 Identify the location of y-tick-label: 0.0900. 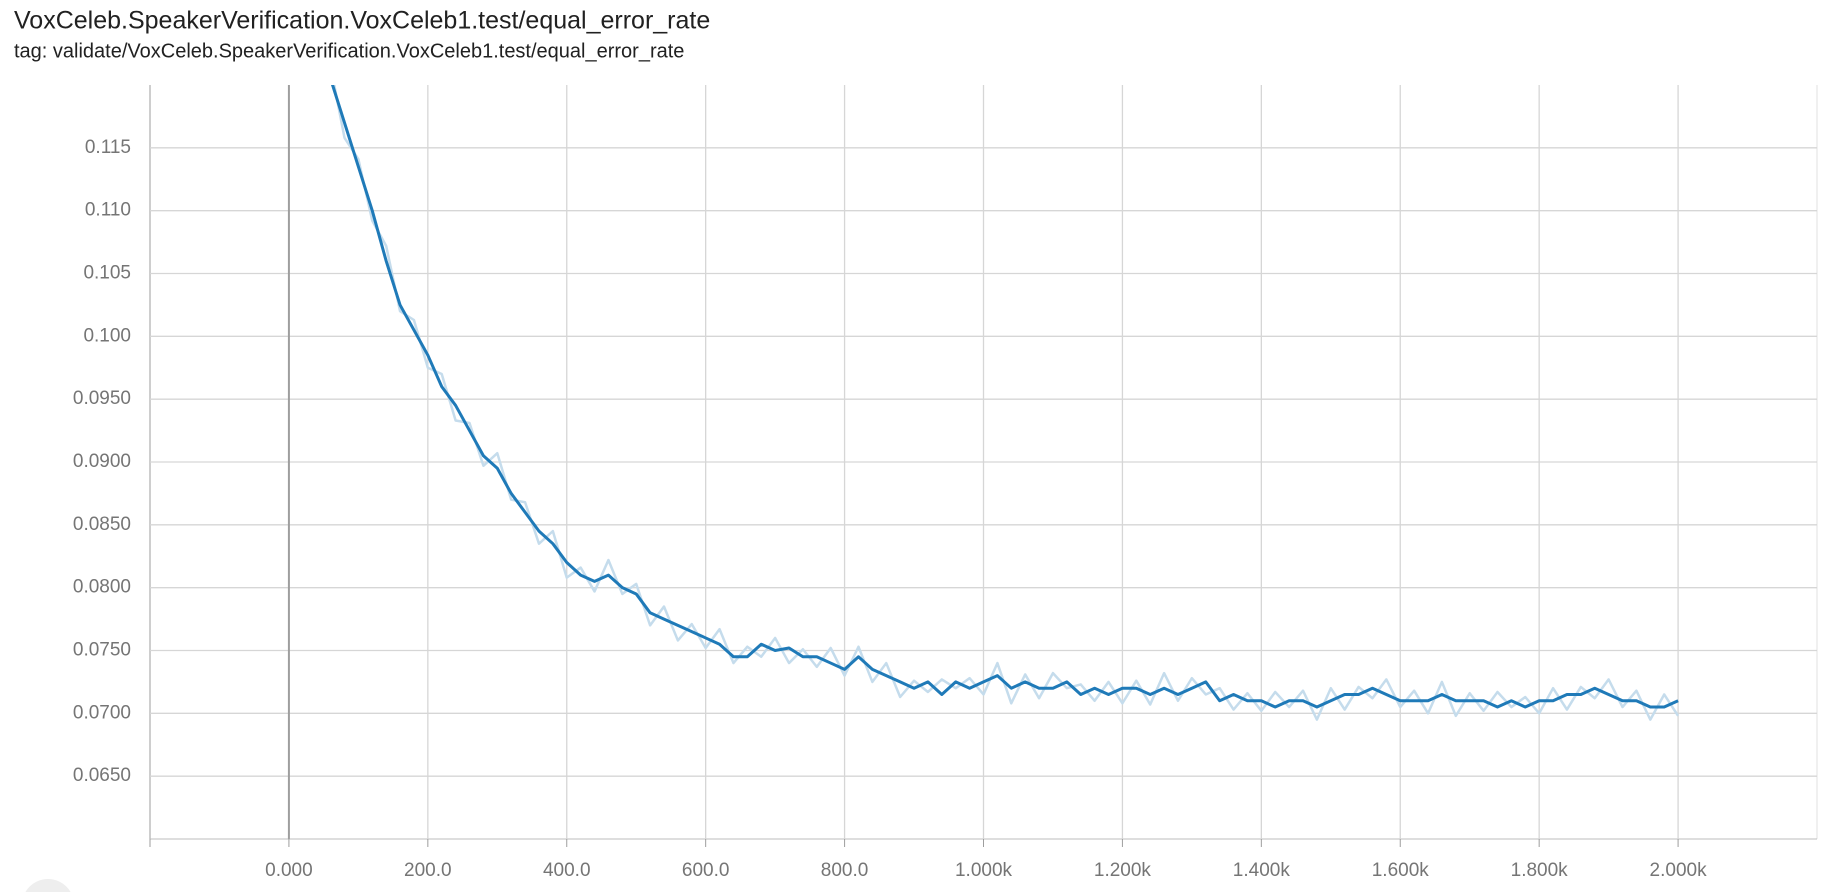
(102, 461).